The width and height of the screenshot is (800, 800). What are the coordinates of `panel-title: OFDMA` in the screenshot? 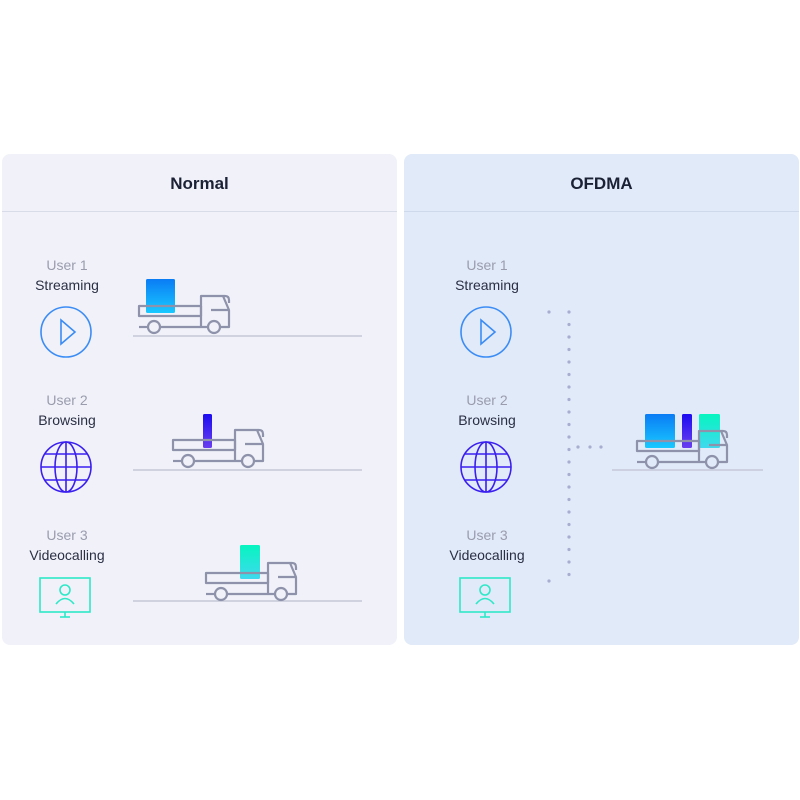 It's located at (601, 183).